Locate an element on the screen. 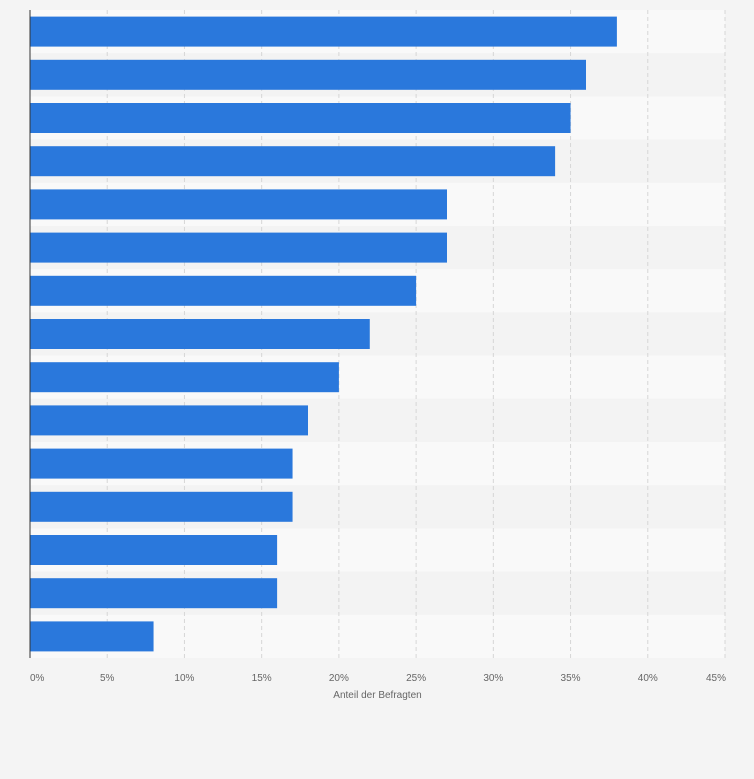  x-tick-label: 15% is located at coordinates (262, 678).